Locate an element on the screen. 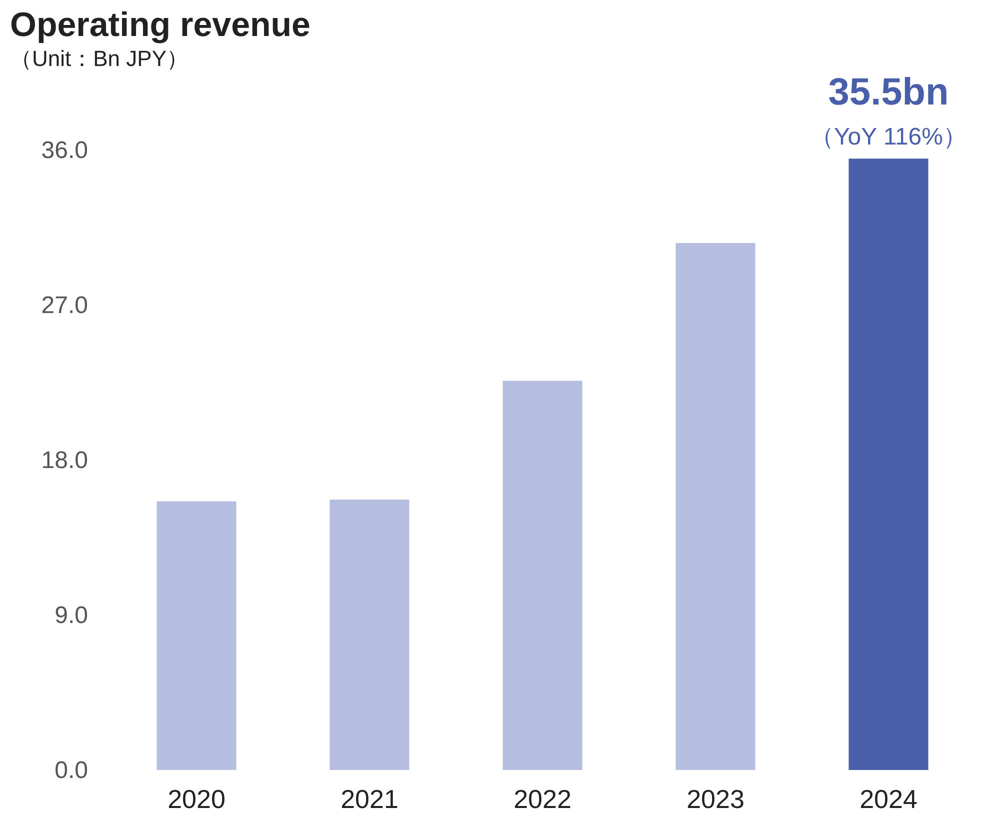 Image resolution: width=994 pixels, height=819 pixels. x-tick-label: 2023 is located at coordinates (715, 799).